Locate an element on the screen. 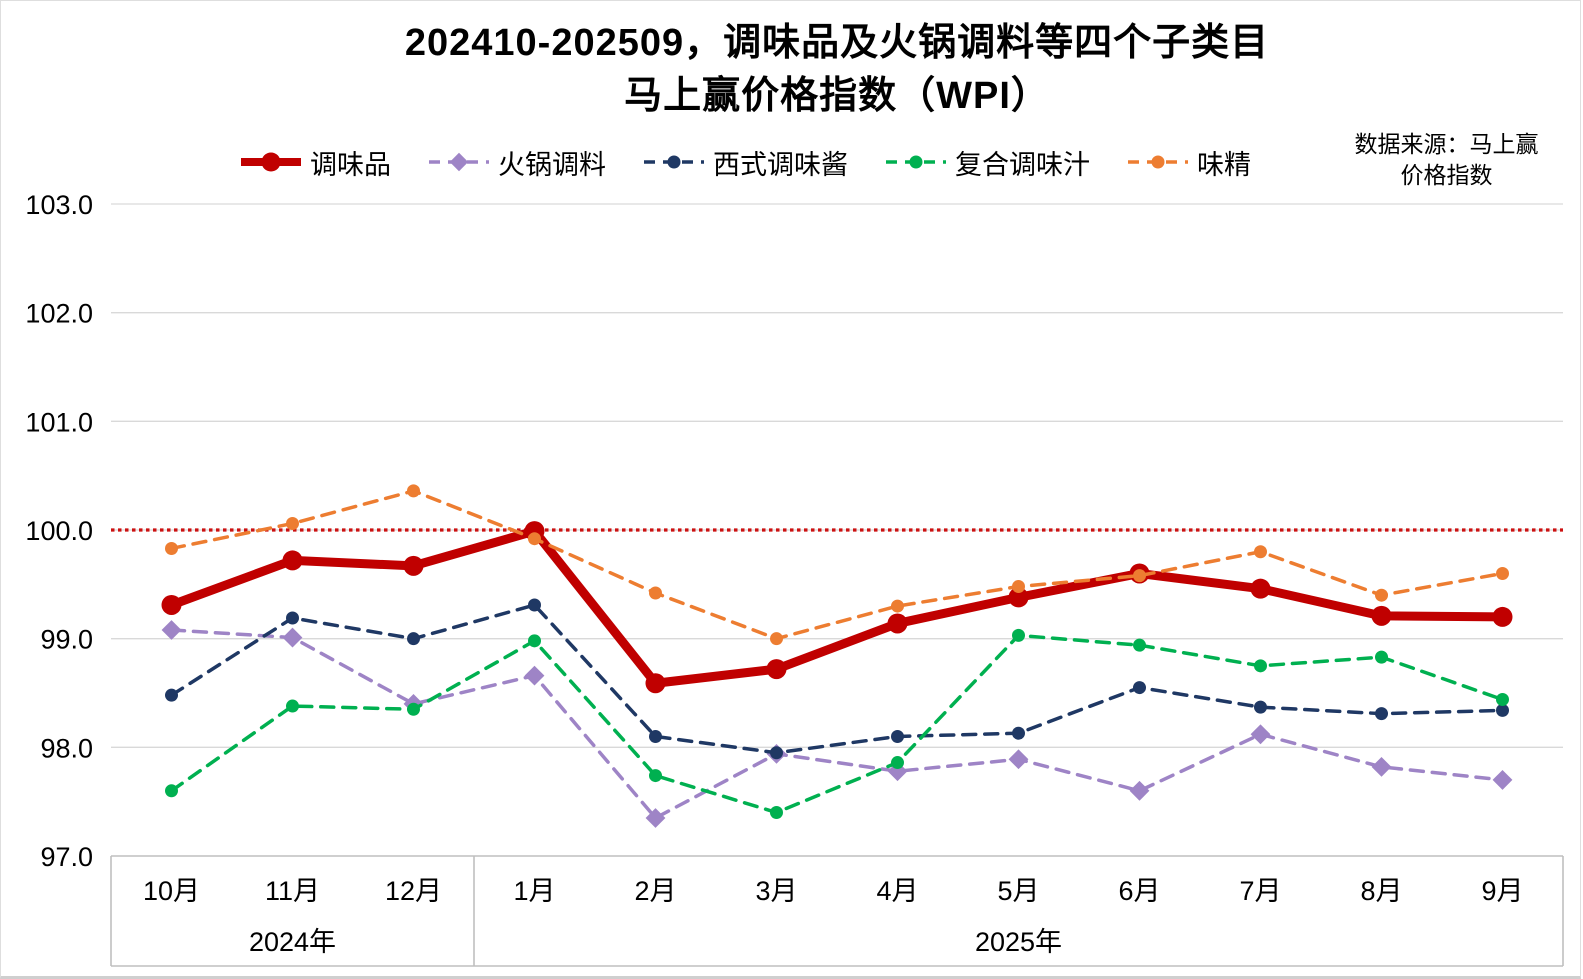  legend-item-西式调味酱: 西式调味酱 is located at coordinates (745, 162).